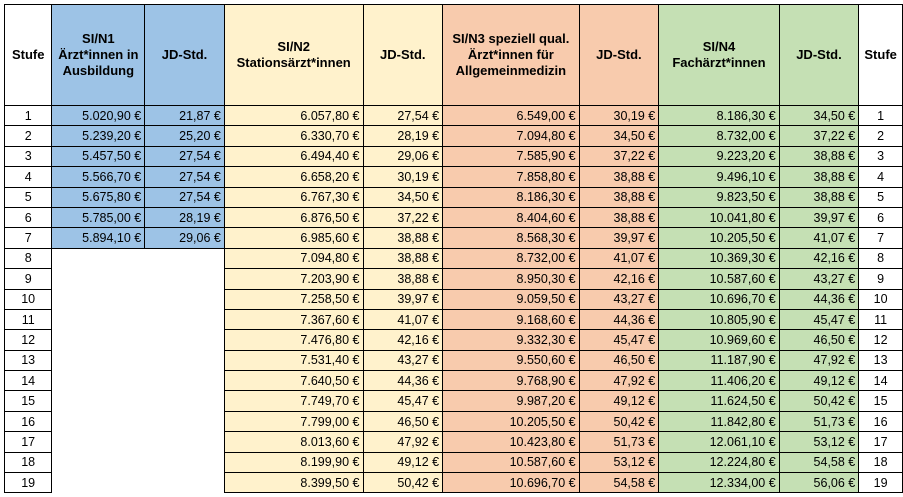  I want to click on cell-n2-salary: 7.094,80 €, so click(293, 258).